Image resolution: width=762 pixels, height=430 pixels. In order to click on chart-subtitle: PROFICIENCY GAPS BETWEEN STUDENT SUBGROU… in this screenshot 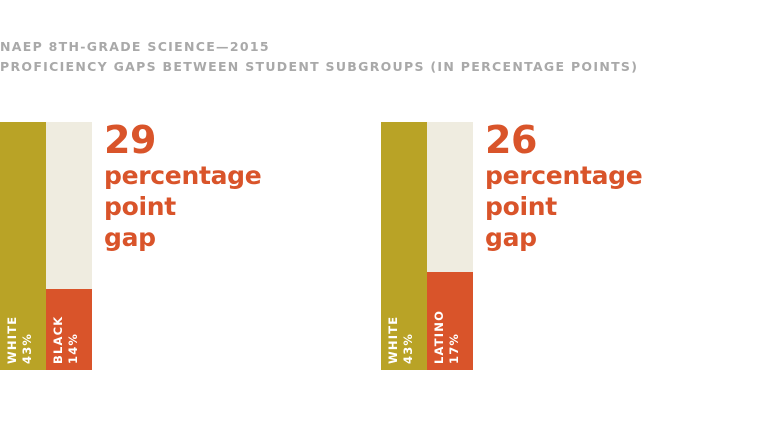, I will do `click(319, 66)`.